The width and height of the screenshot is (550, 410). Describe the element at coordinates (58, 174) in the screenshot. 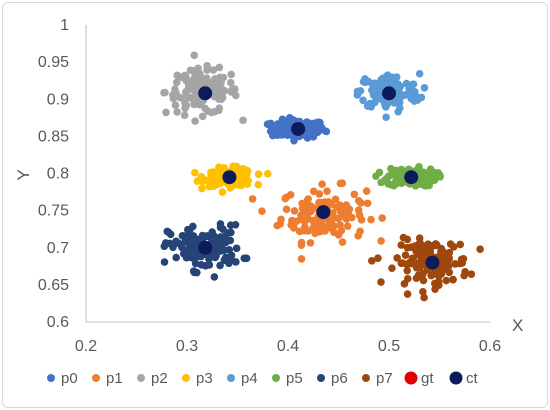

I see `y-tick-label: 0.8` at that location.